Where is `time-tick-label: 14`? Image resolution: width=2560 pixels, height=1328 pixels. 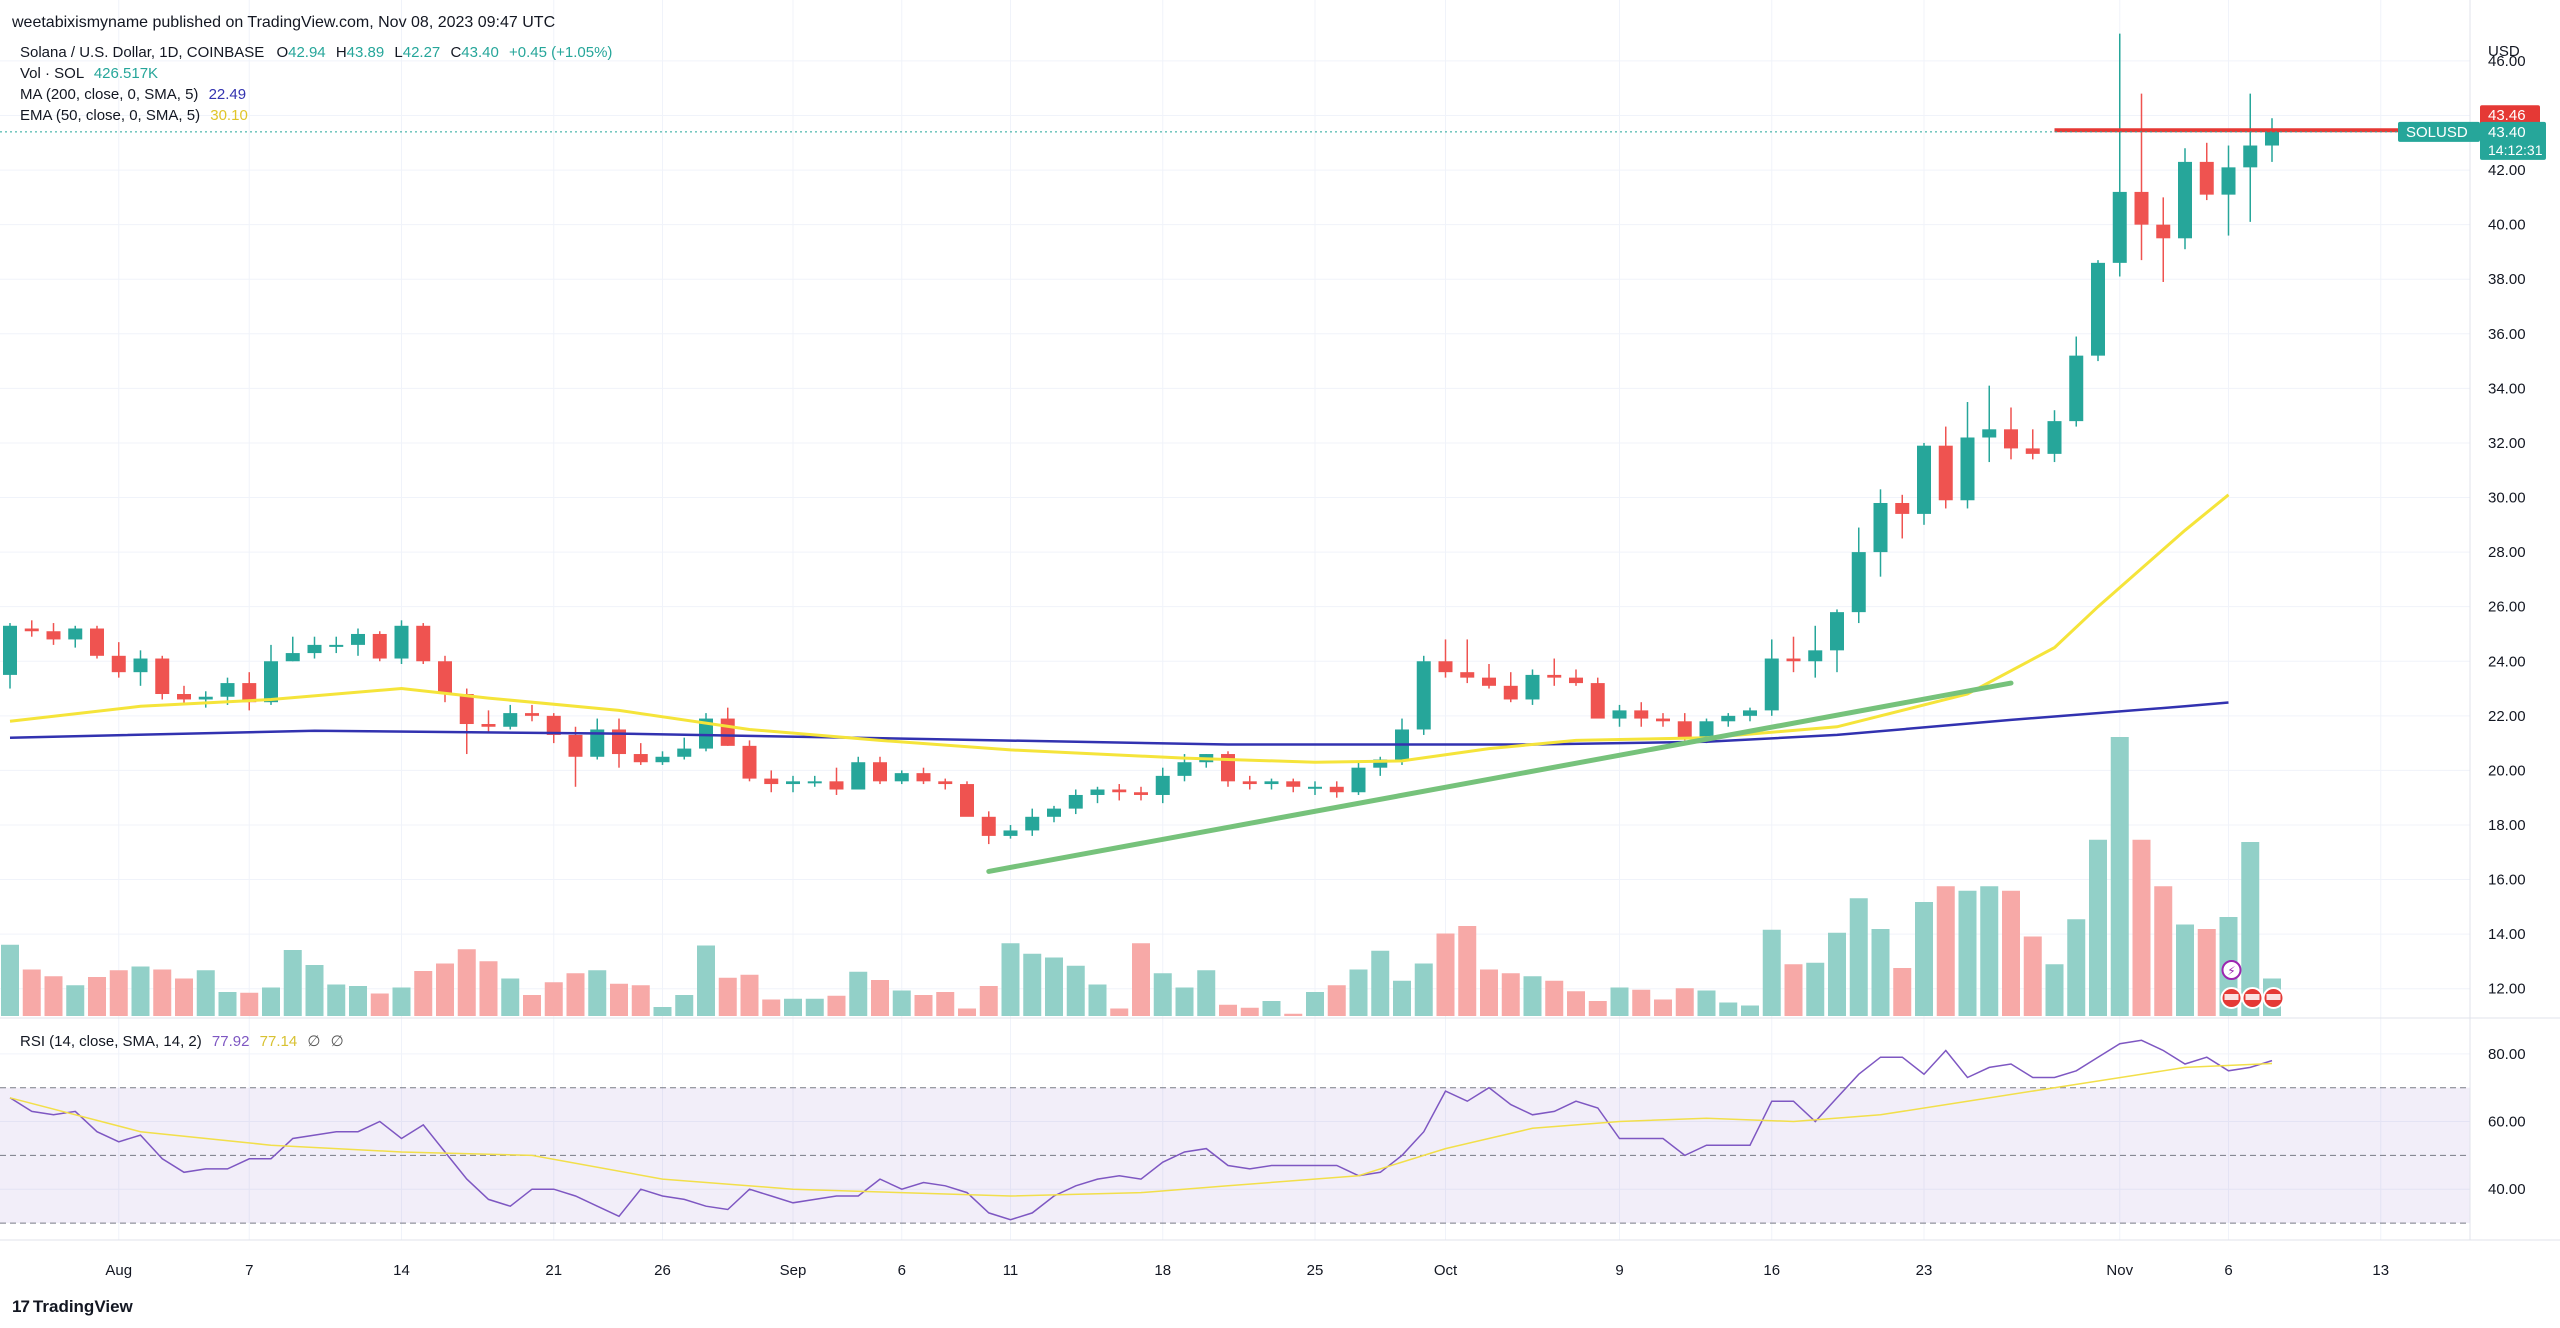 time-tick-label: 14 is located at coordinates (401, 1270).